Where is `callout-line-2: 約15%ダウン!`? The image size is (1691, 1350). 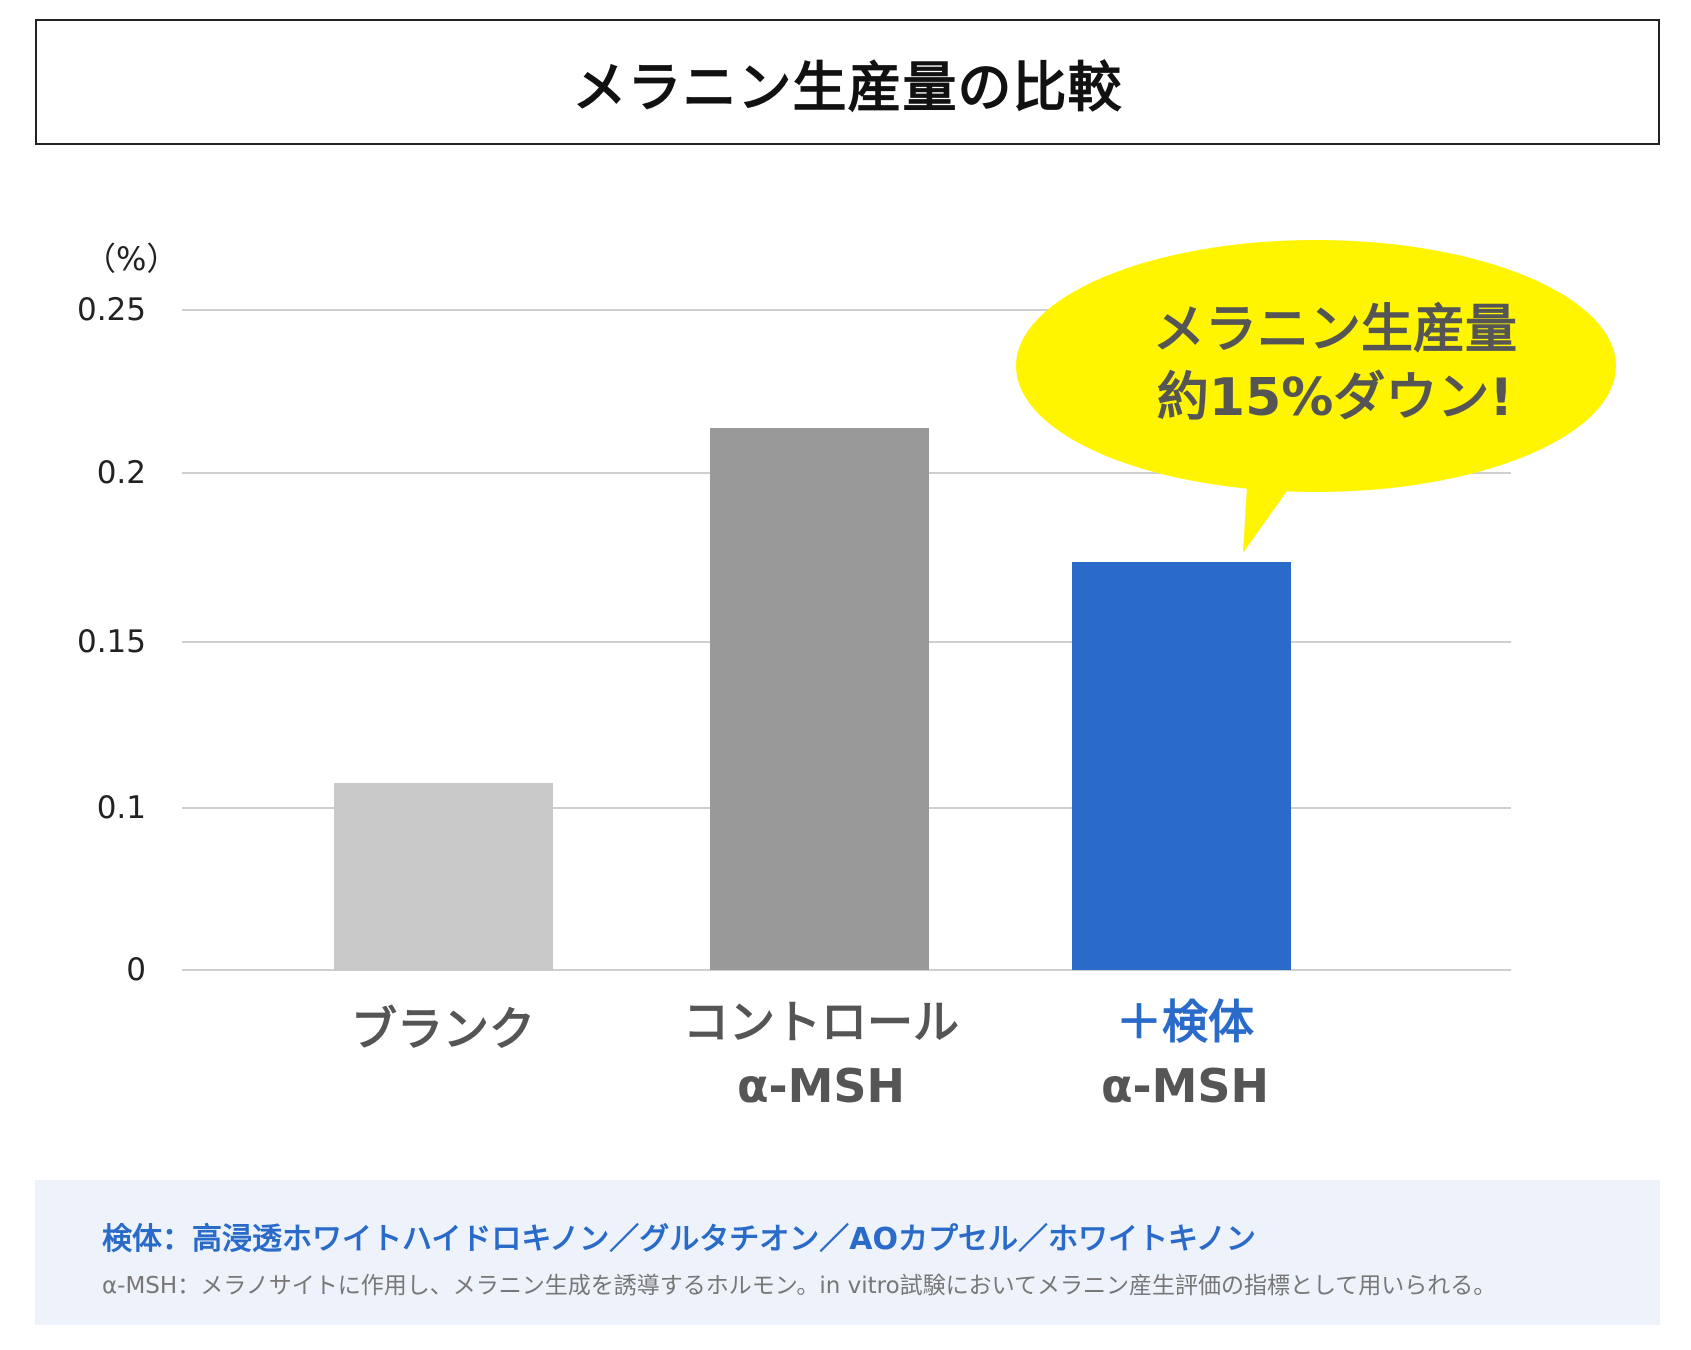
callout-line-2: 約15%ダウン! is located at coordinates (1335, 398).